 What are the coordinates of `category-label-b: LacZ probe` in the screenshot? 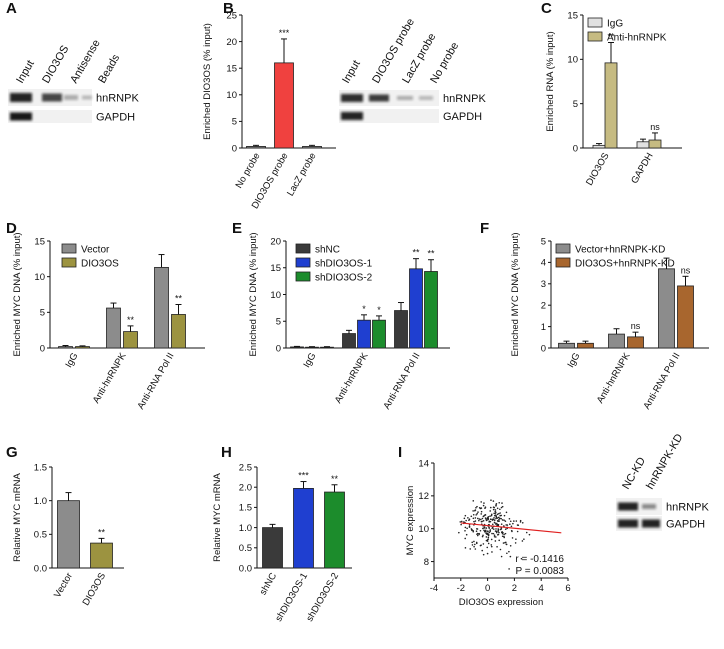 It's located at (302, 174).